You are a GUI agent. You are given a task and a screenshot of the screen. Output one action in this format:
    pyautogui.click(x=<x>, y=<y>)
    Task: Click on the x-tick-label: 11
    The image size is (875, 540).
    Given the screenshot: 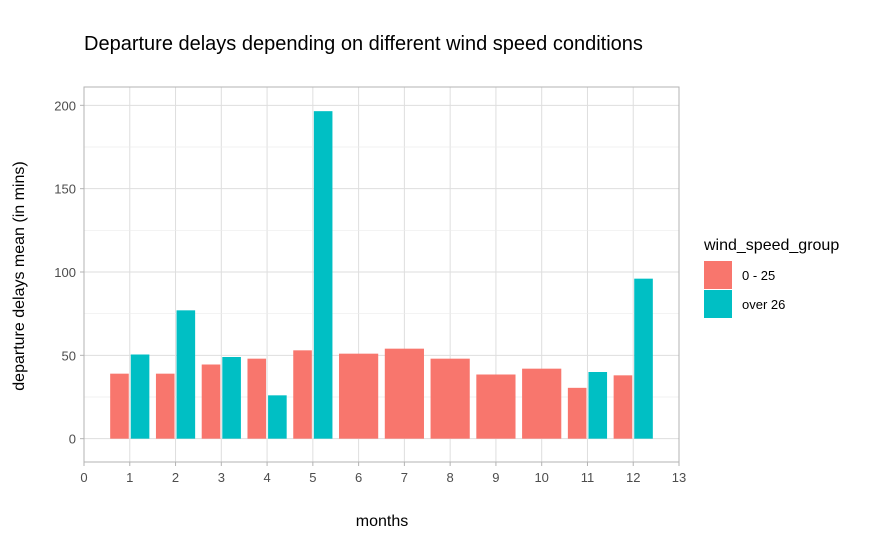 What is the action you would take?
    pyautogui.click(x=588, y=477)
    